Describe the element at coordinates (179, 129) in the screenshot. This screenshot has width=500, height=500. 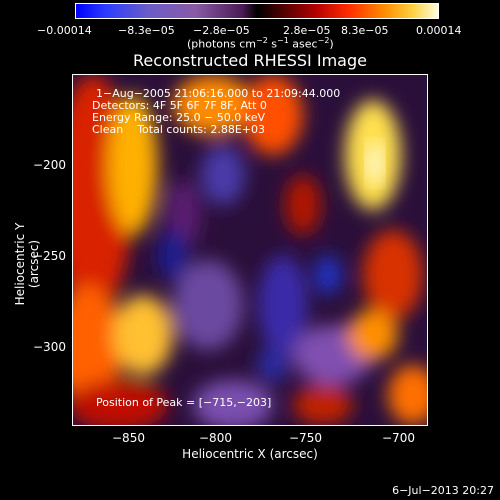
I see `annotation-clean: Clean Total counts: 2.88E+03` at that location.